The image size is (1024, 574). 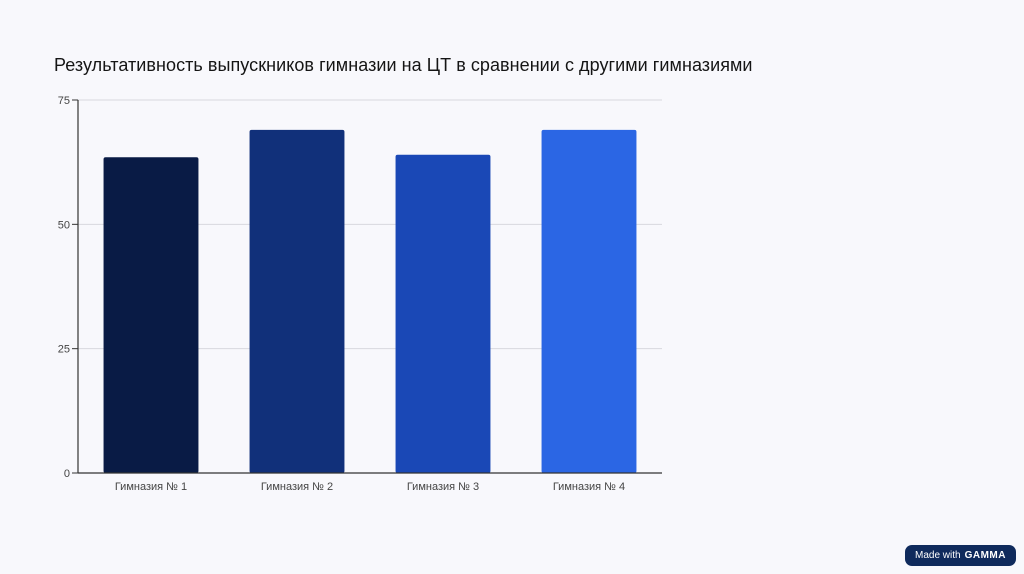 I want to click on y-tick-label: 75, so click(x=64, y=101).